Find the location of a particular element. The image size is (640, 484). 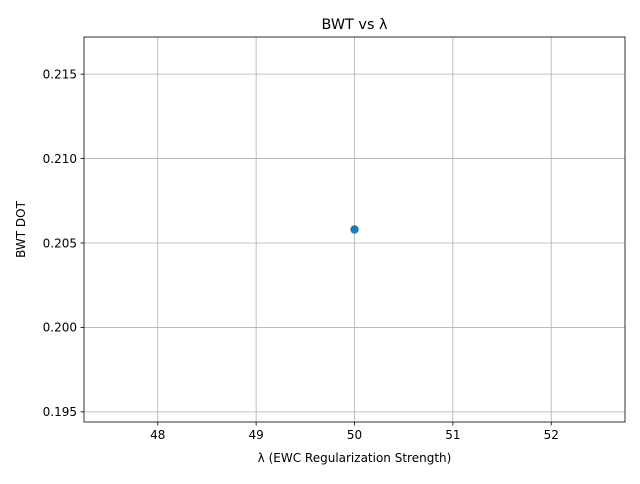

x-tick-label: 48 is located at coordinates (157, 435).